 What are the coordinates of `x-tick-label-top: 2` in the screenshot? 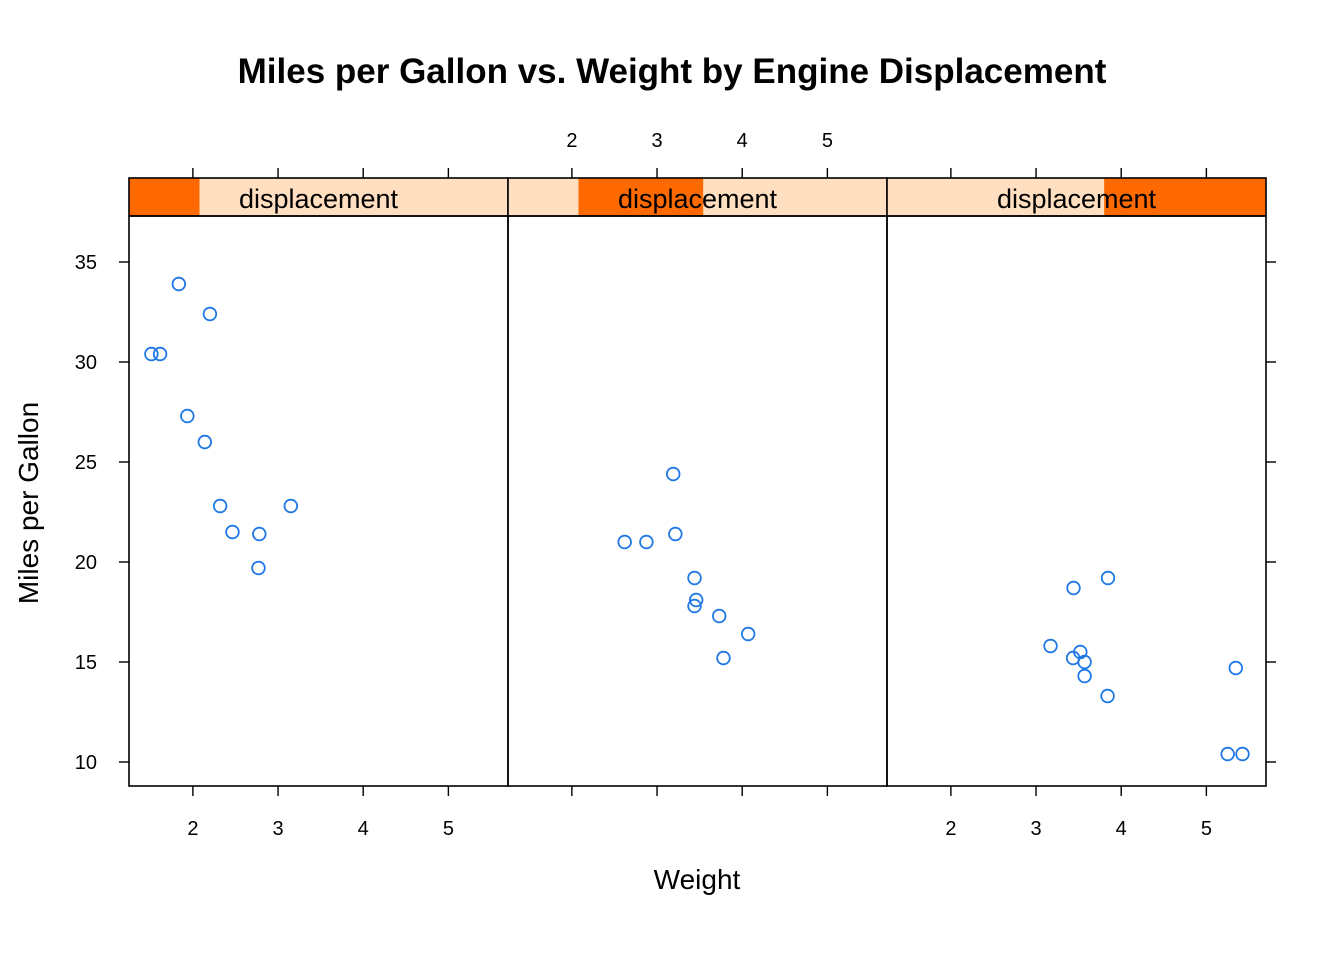 It's located at (571, 141).